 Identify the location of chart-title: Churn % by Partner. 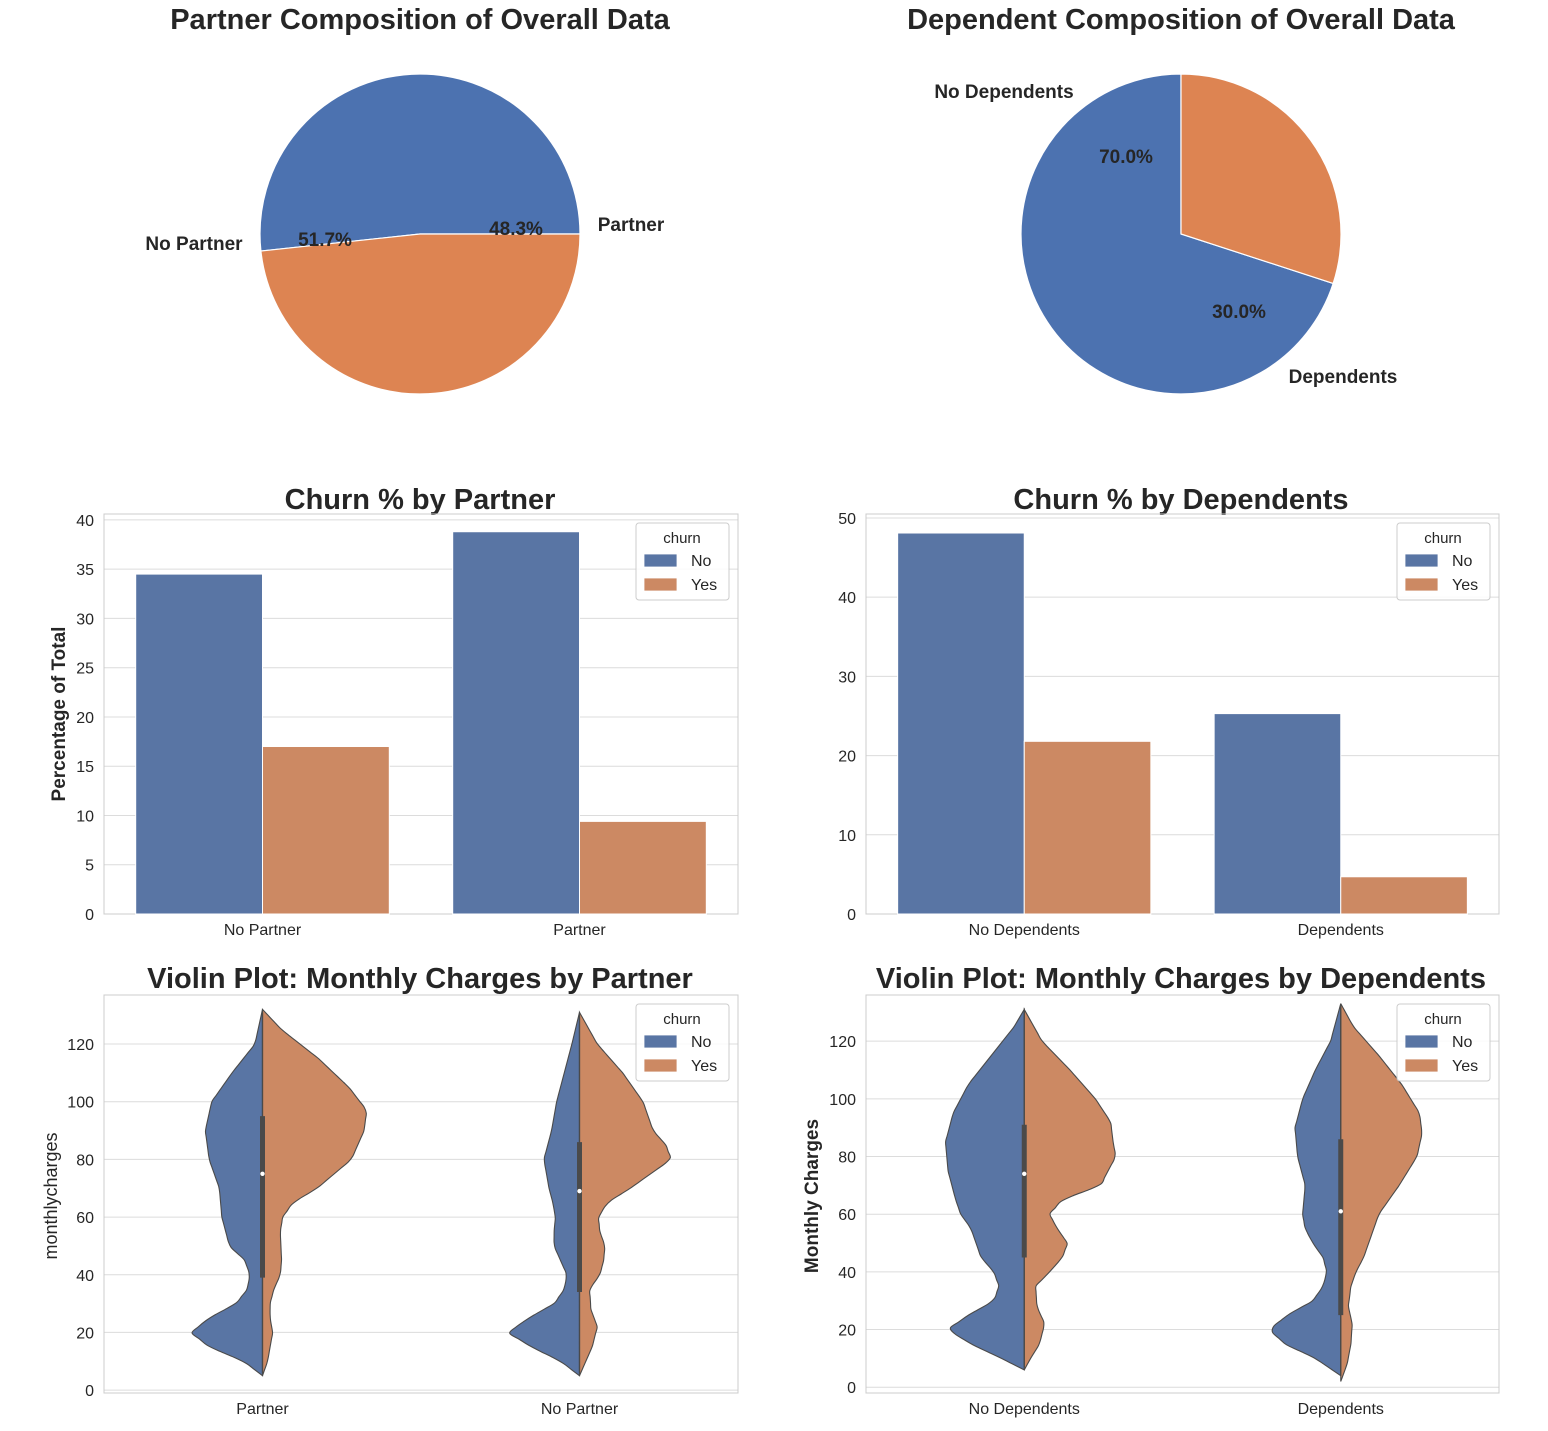
(420, 500).